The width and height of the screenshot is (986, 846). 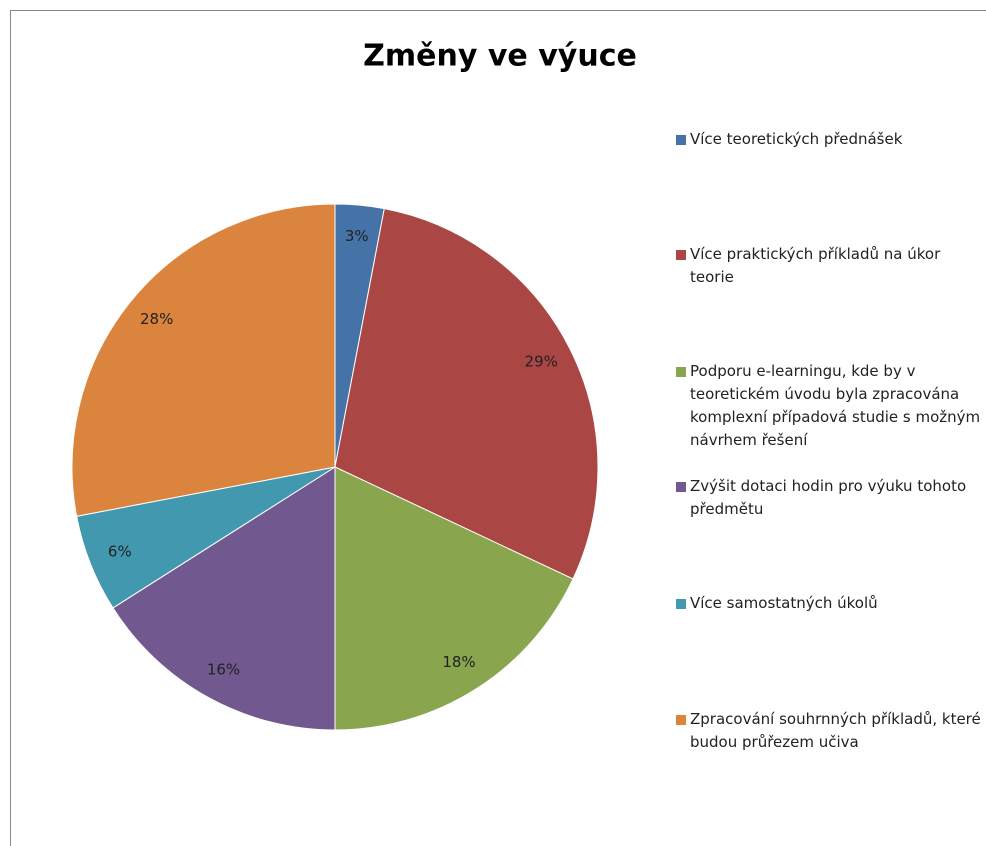 I want to click on data-label: 3%, so click(x=357, y=236).